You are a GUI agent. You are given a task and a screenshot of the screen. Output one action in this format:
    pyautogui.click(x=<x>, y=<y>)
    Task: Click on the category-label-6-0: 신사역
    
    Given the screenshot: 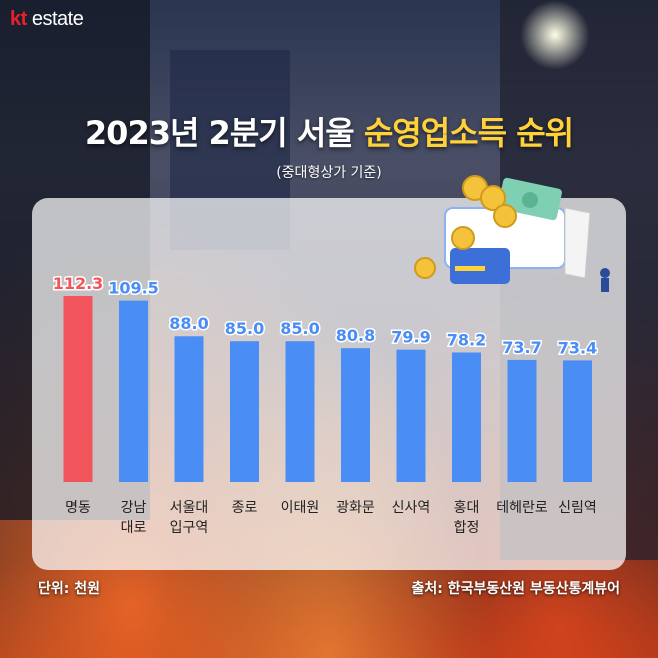 What is the action you would take?
    pyautogui.click(x=411, y=508)
    